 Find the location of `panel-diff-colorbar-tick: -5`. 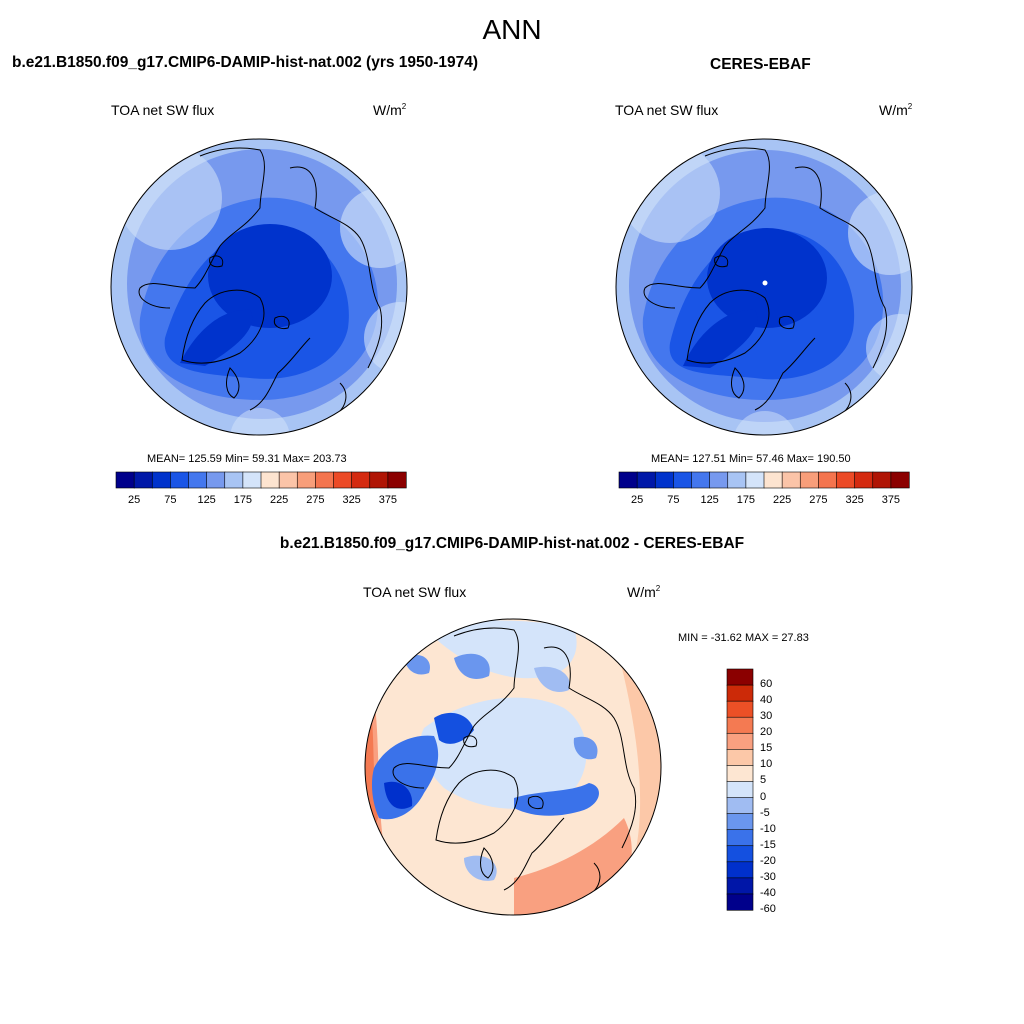

panel-diff-colorbar-tick: -5 is located at coordinates (765, 812).